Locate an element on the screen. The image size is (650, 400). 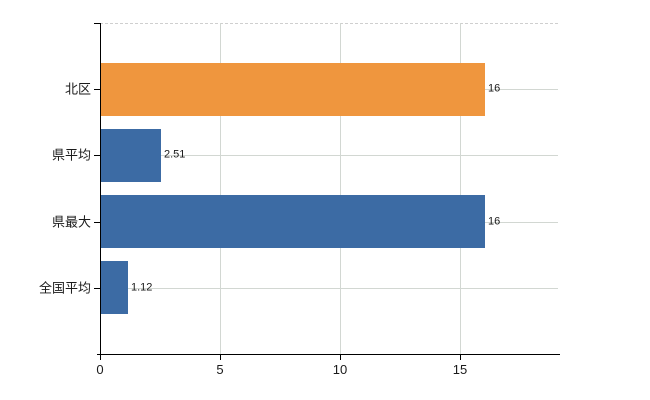
category-label: 北区 is located at coordinates (77, 89).